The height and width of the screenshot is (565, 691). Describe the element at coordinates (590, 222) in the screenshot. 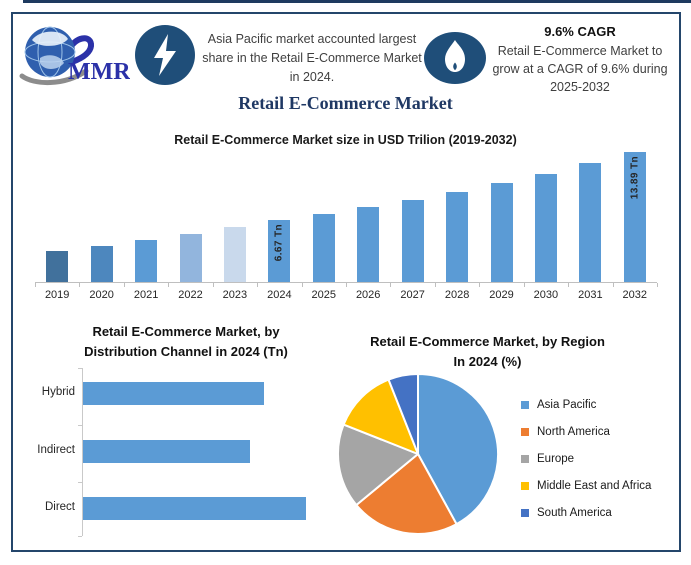

I see `bar-2031` at that location.